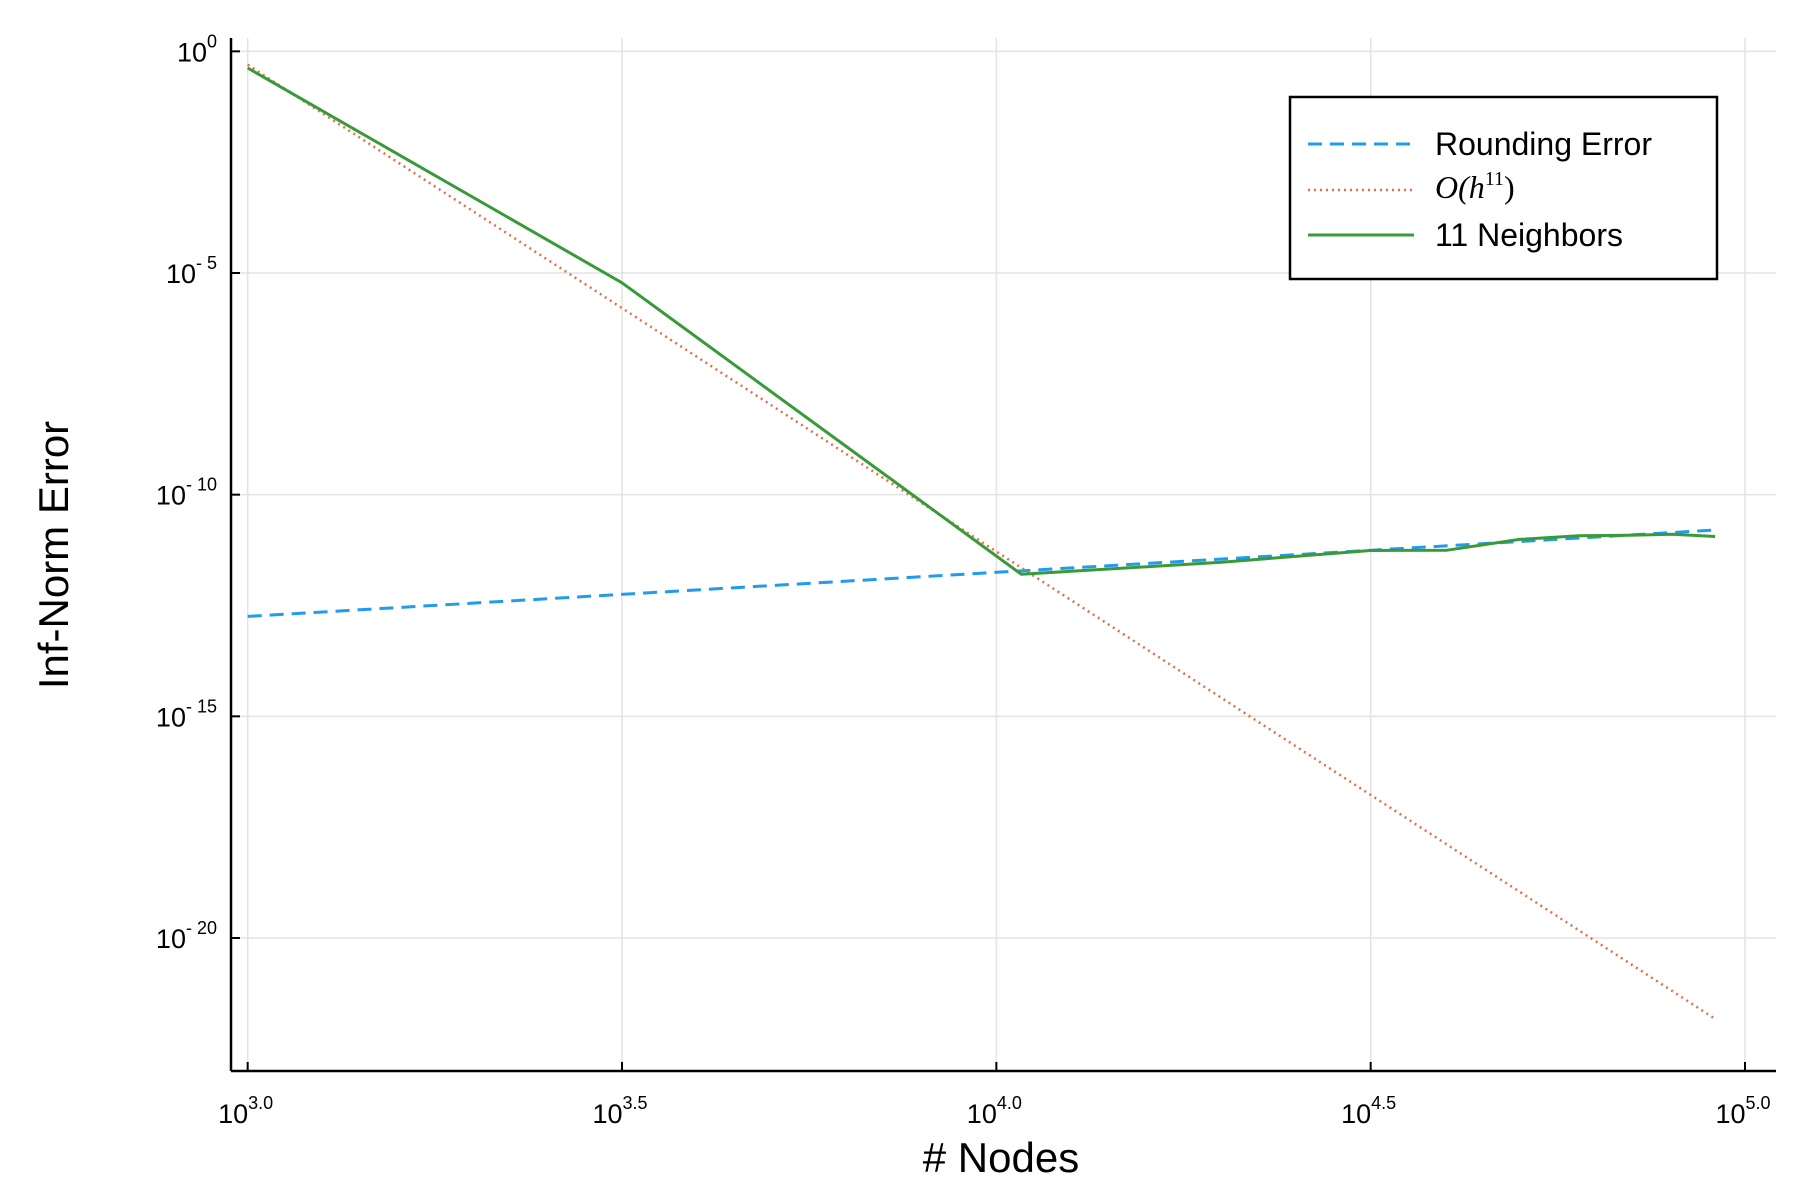 This screenshot has width=1800, height=1200. I want to click on y-tick-label-exp: - 15, so click(201, 706).